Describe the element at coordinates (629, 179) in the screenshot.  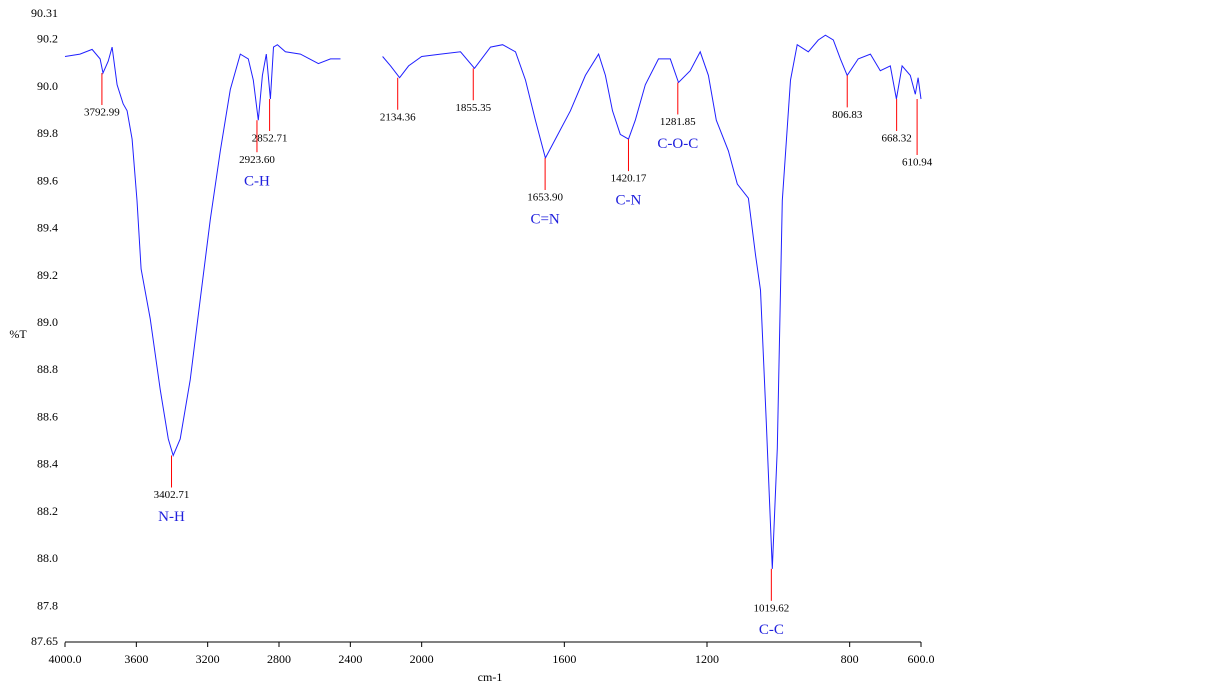
I see `peak-label: 1420.17` at that location.